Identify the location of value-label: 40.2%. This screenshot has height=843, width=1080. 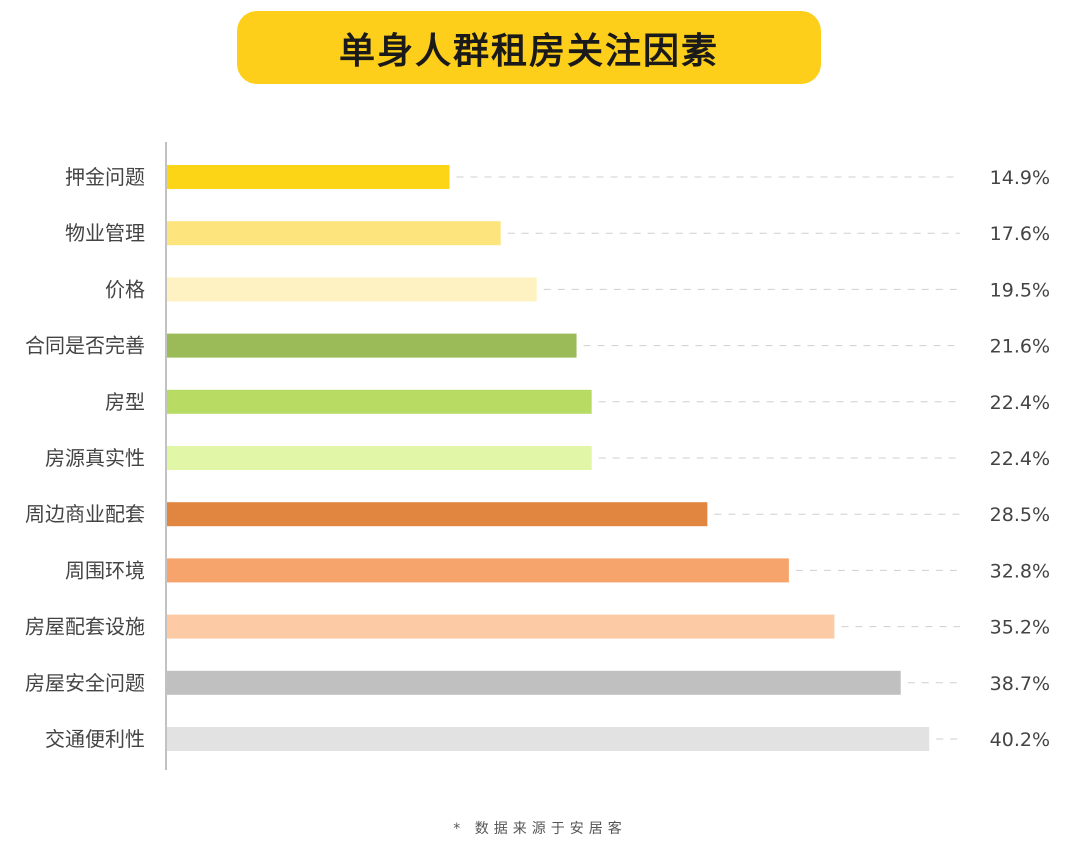
(1020, 740).